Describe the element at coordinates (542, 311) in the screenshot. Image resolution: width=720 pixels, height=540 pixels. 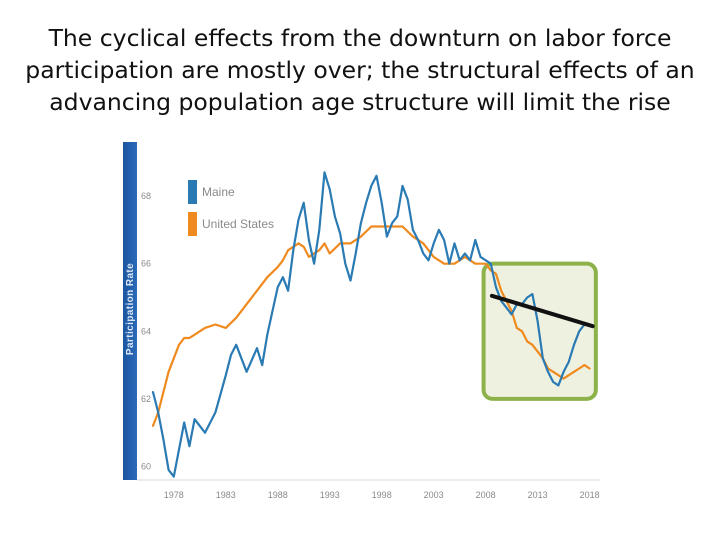
I see `trend-line` at that location.